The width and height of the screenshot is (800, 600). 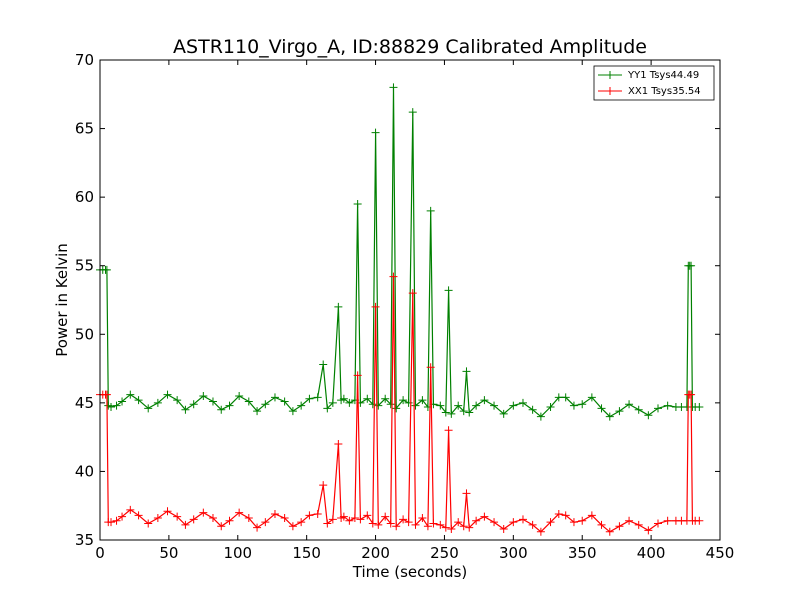 I want to click on legend-marker-yy1, so click(x=610, y=75).